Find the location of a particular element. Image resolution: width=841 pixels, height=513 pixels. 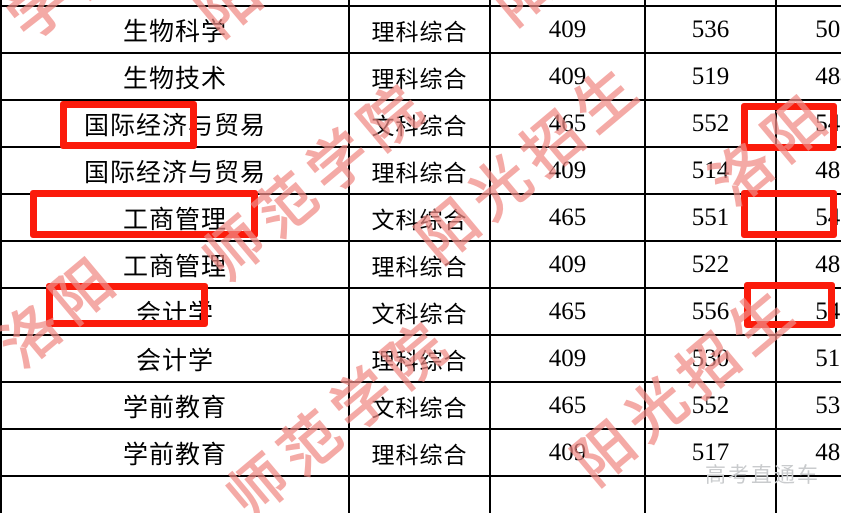

major-cell: 生物科学 is located at coordinates (175, 29).